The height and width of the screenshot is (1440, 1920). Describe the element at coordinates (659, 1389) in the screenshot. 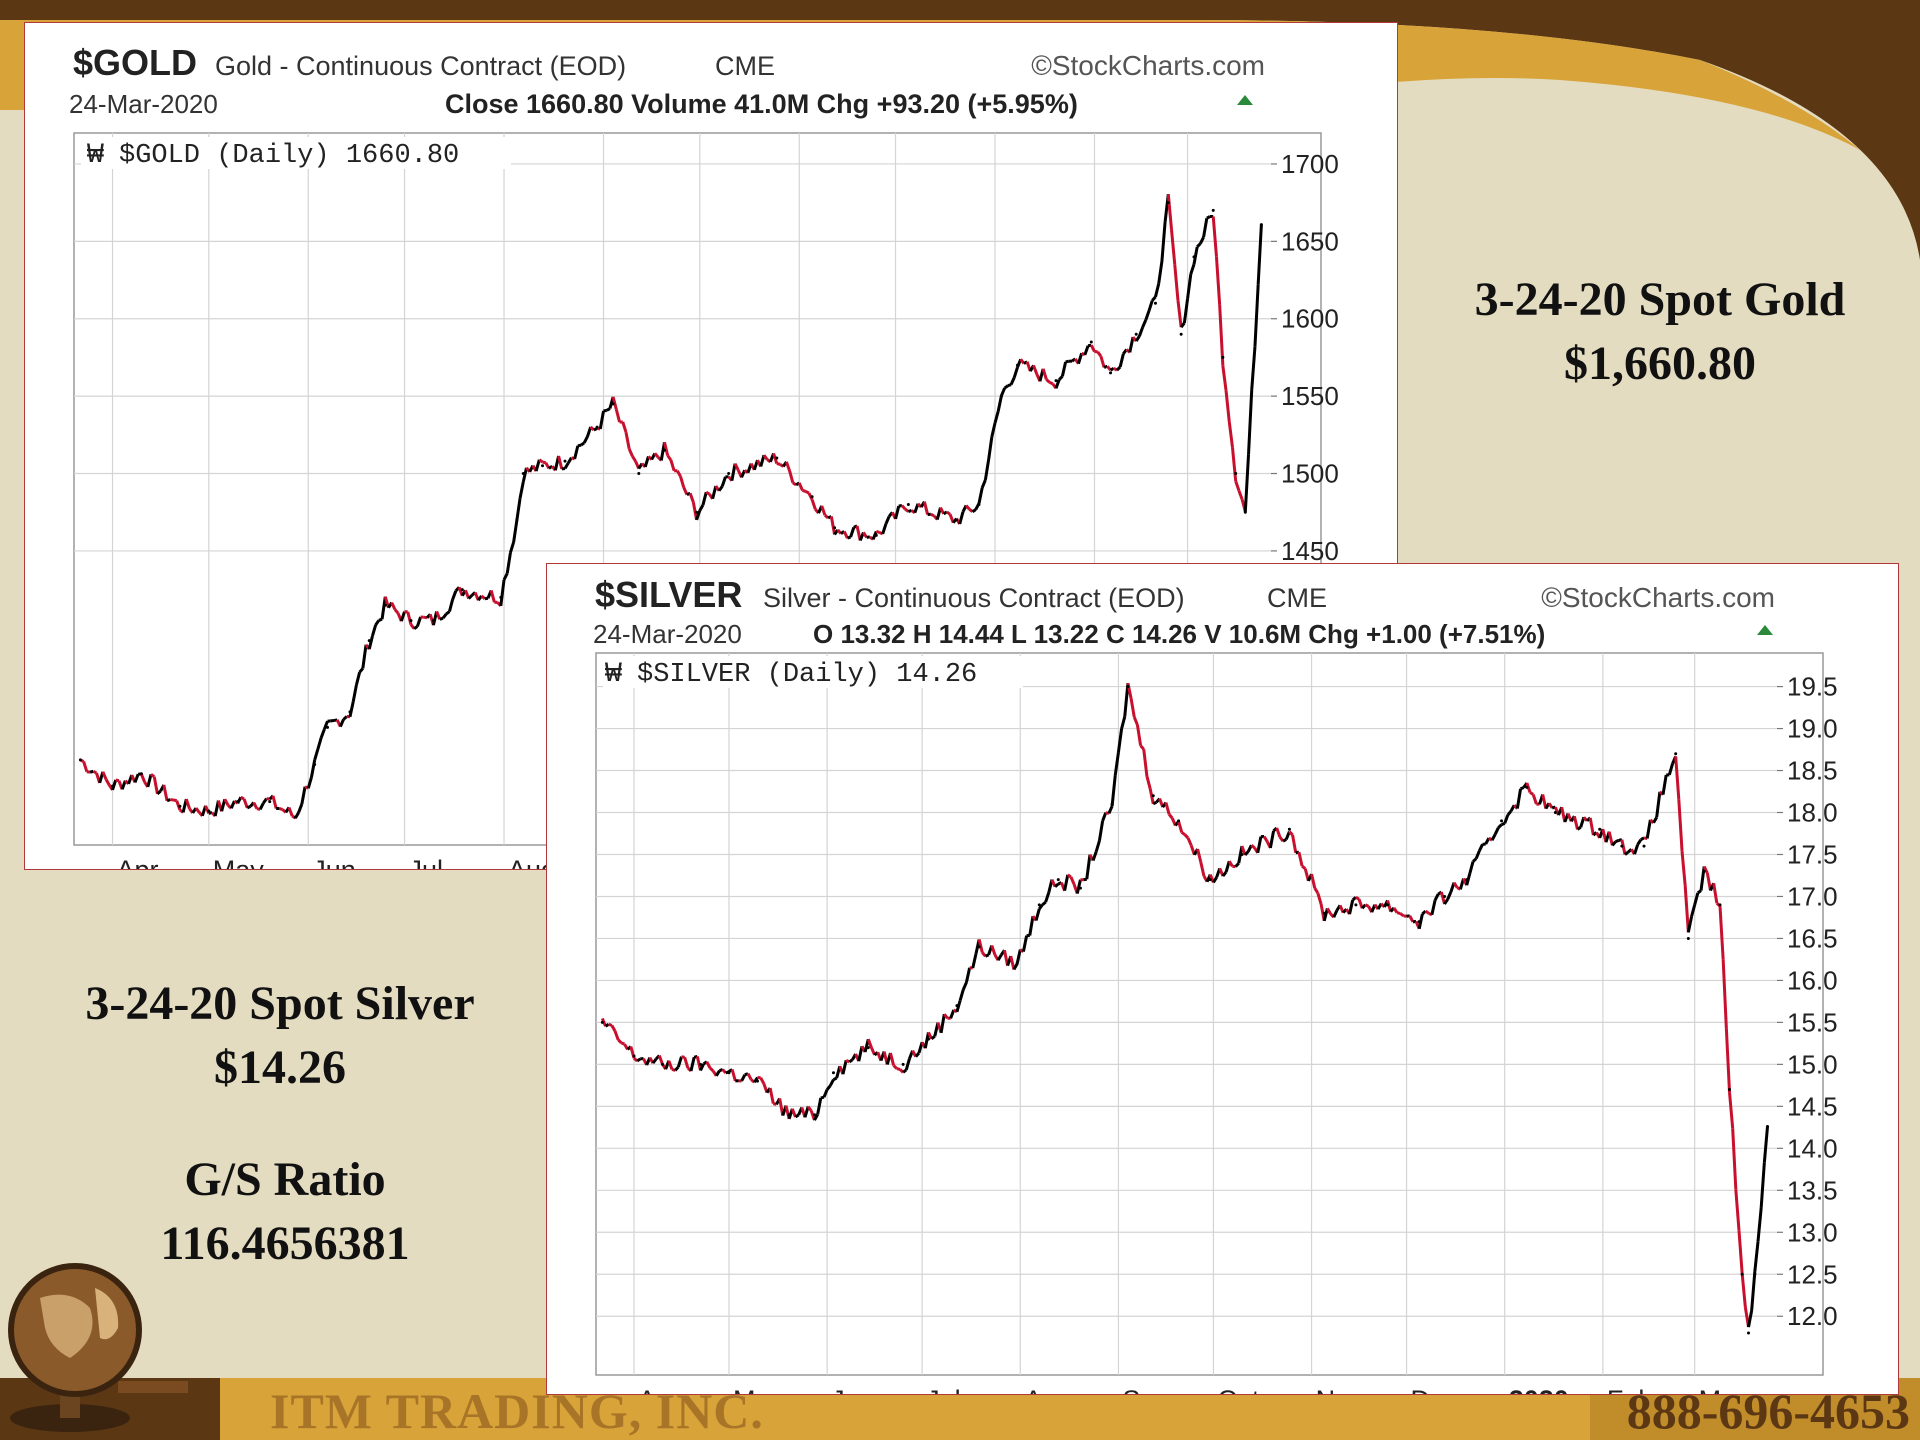

I see `silver-x-tick-label: Apr` at that location.